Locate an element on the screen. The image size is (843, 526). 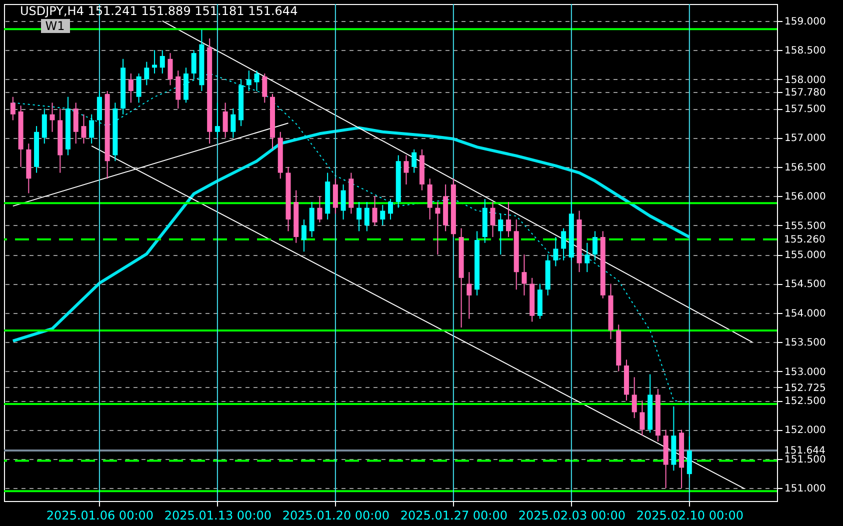
x-tick-label: 2025.01.20 00:00 is located at coordinates (336, 515).